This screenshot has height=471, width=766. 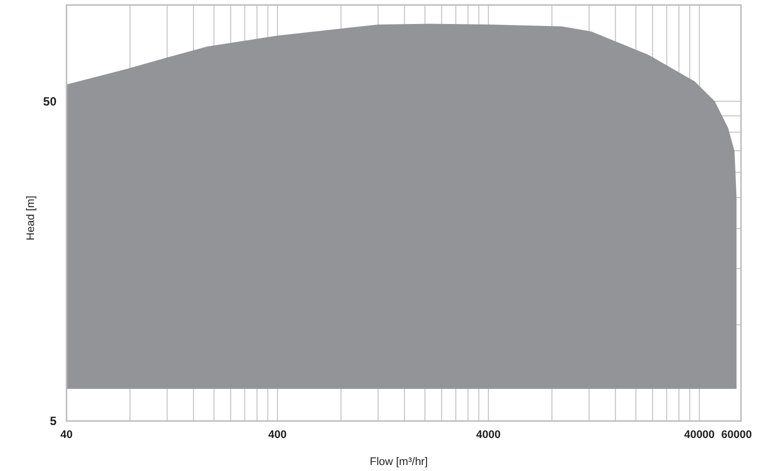 What do you see at coordinates (736, 435) in the screenshot?
I see `x-tick-label: 60000` at bounding box center [736, 435].